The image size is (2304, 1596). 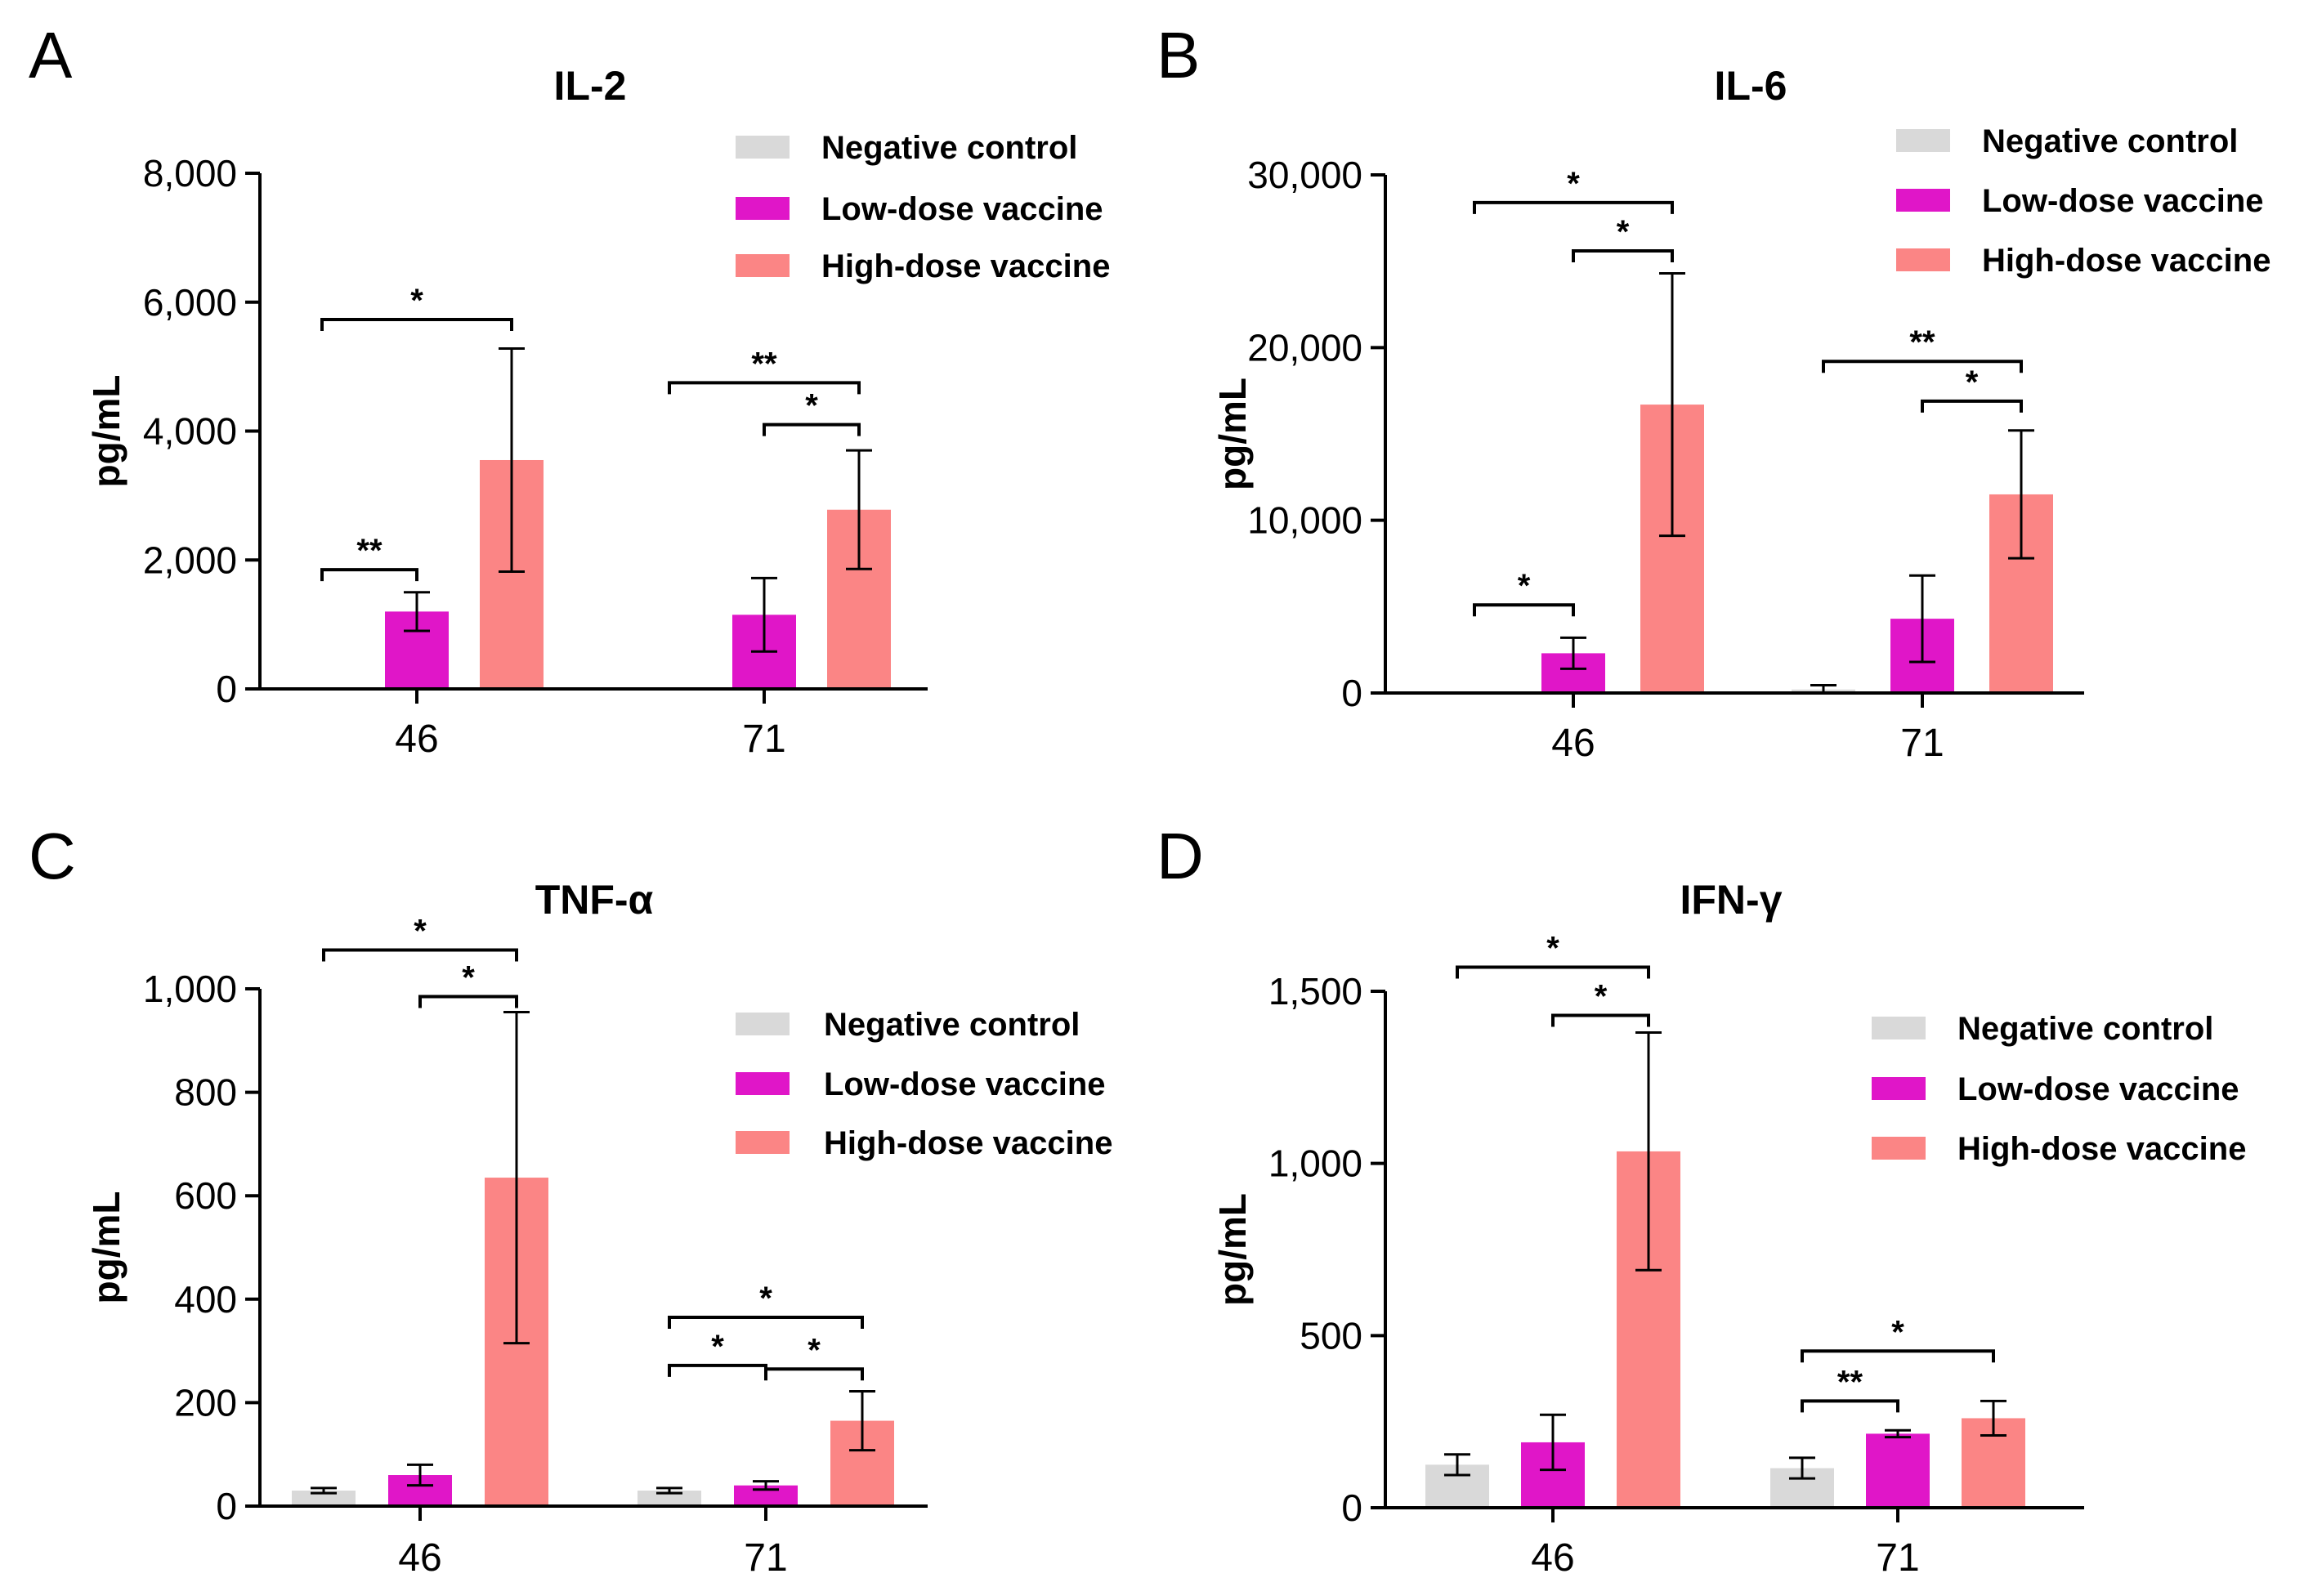 What do you see at coordinates (206, 1402) in the screenshot?
I see `y-tick-label: 200` at bounding box center [206, 1402].